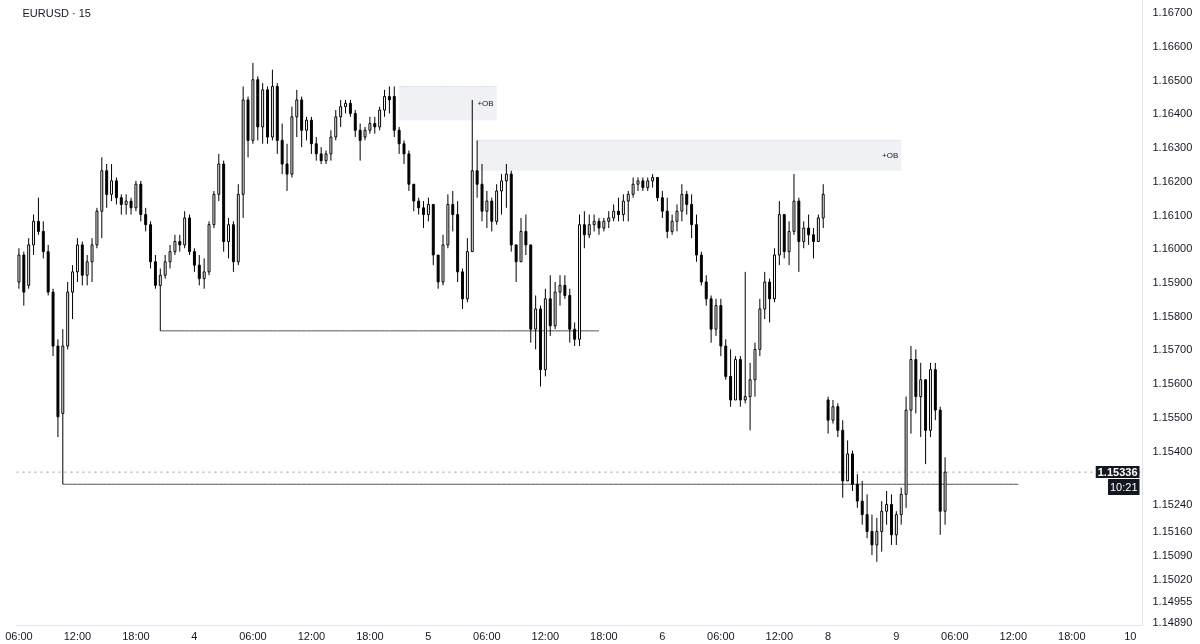  Describe the element at coordinates (1172, 383) in the screenshot. I see `y-tick-label: 1.15600` at that location.